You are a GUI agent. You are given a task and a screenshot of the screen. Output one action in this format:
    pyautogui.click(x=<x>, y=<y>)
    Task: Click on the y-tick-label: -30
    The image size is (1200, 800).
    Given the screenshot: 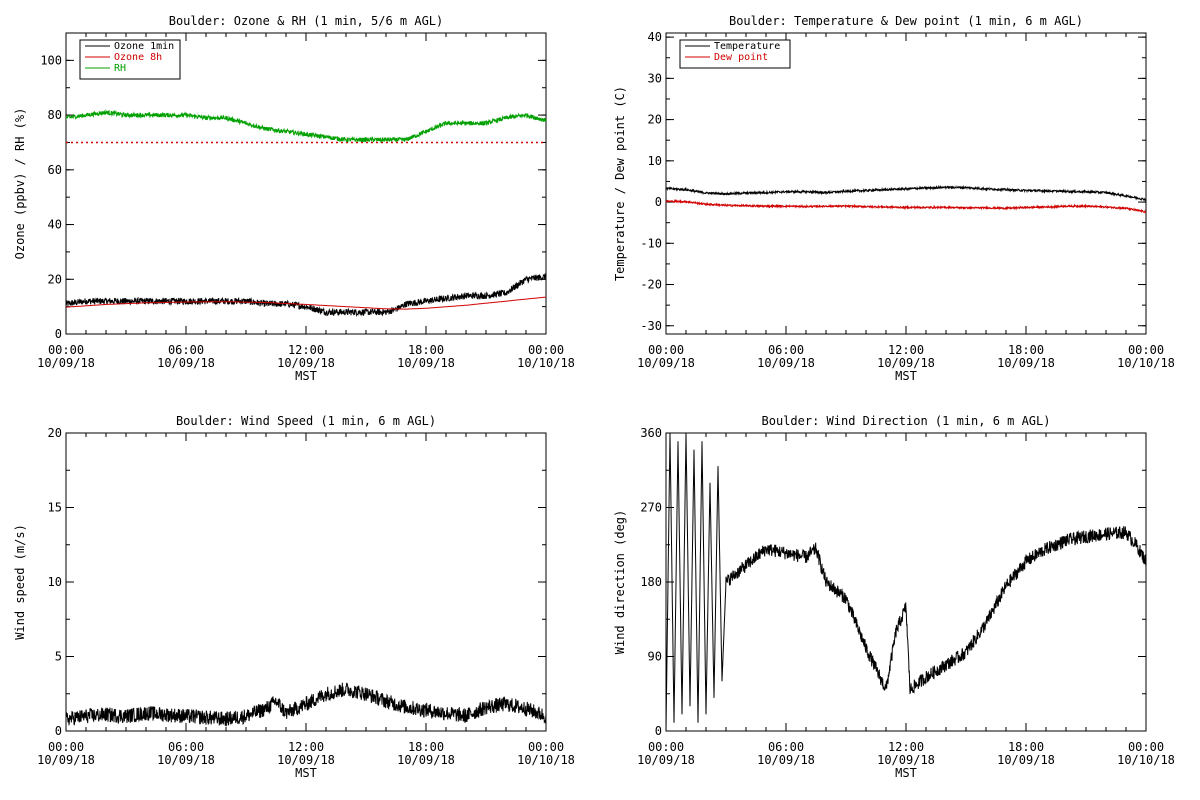 What is the action you would take?
    pyautogui.click(x=651, y=326)
    